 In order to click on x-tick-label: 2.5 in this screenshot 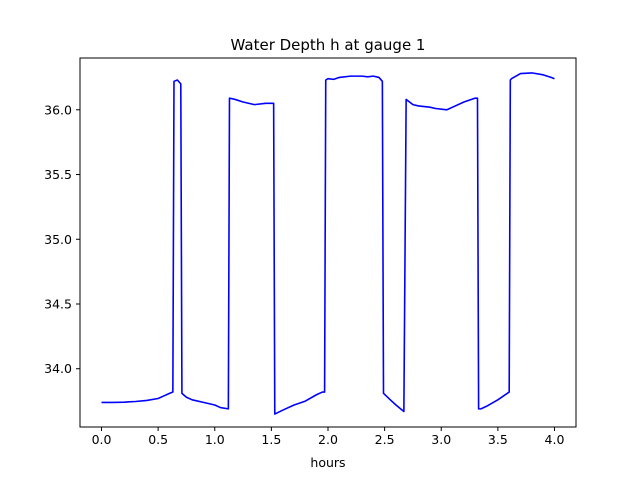, I will do `click(385, 439)`.